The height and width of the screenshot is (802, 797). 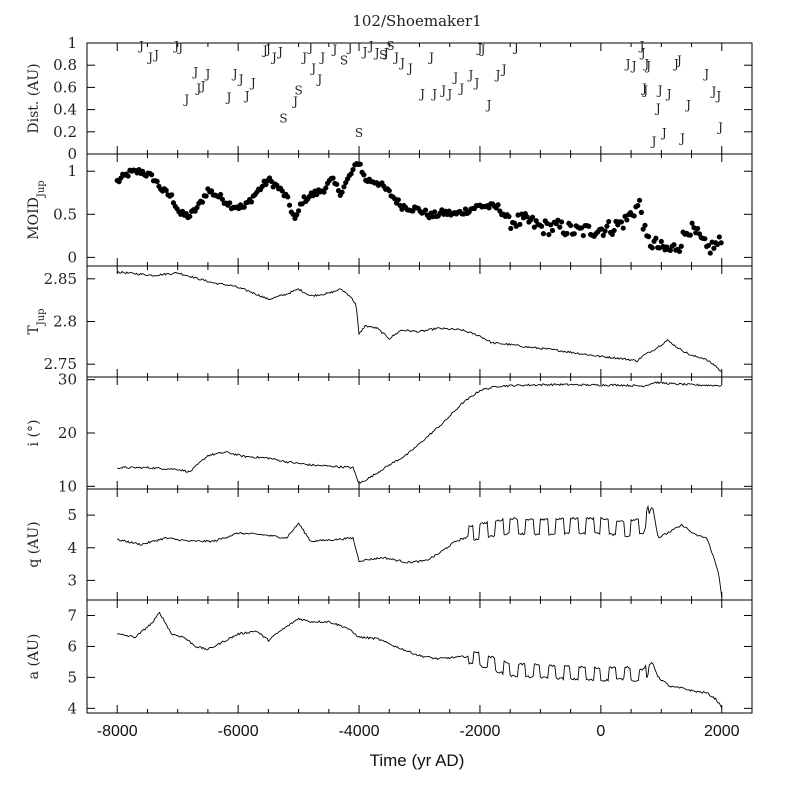 What do you see at coordinates (117, 731) in the screenshot?
I see `x-tick-label: -8000` at bounding box center [117, 731].